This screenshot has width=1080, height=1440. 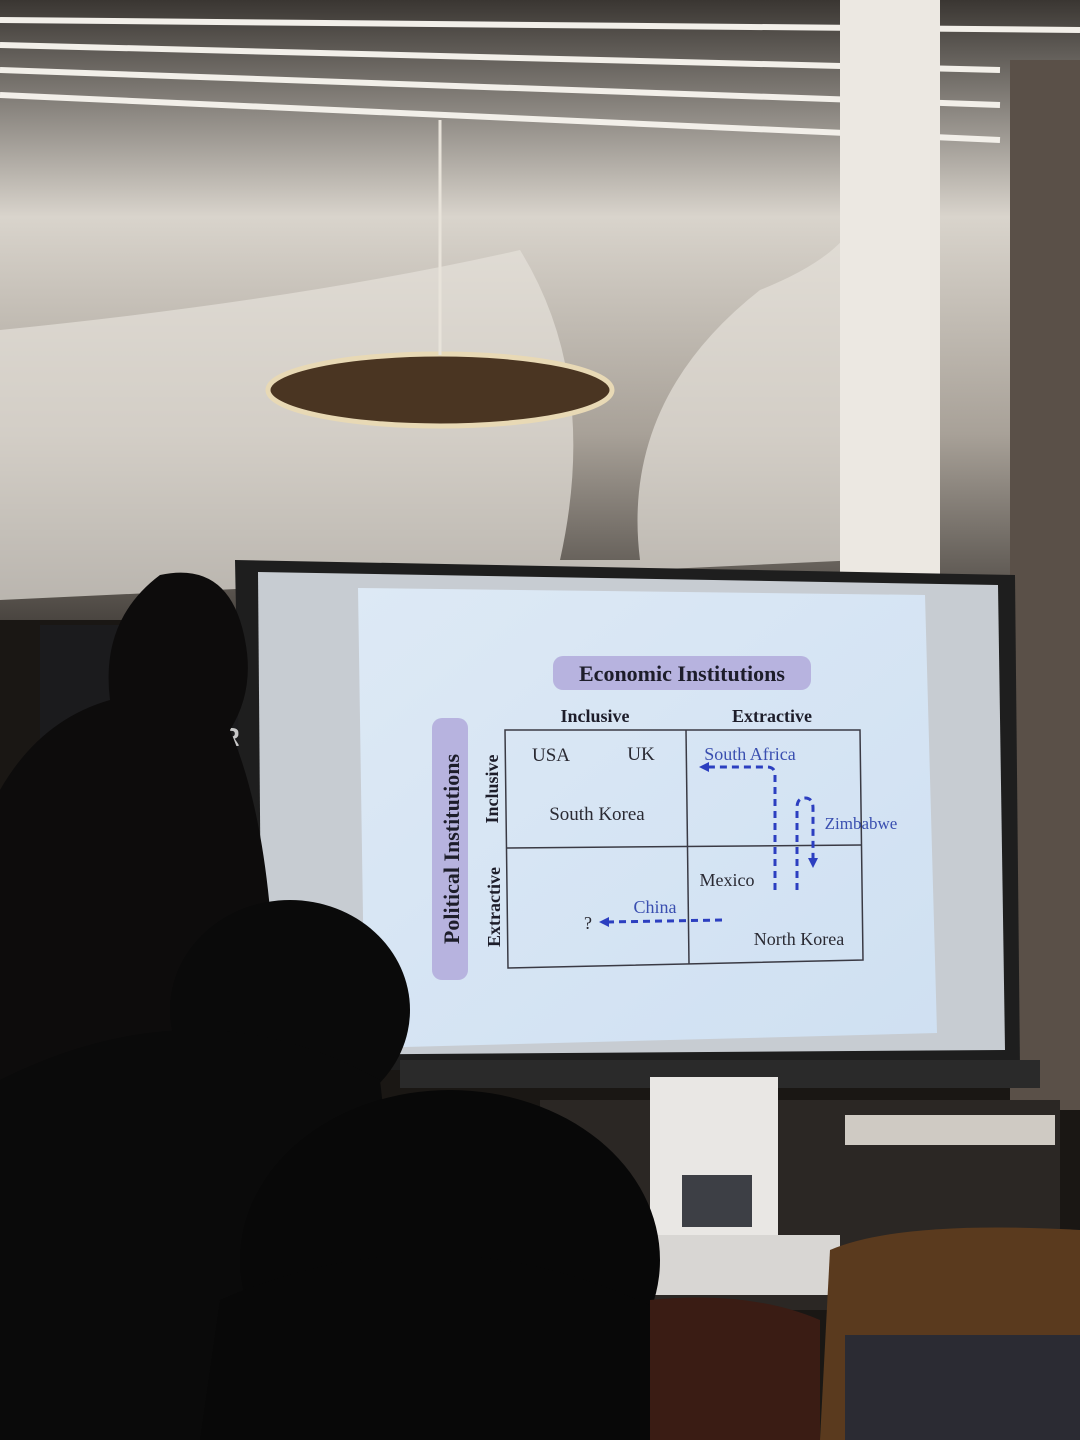 I want to click on zimbabwe-path, so click(x=805, y=843).